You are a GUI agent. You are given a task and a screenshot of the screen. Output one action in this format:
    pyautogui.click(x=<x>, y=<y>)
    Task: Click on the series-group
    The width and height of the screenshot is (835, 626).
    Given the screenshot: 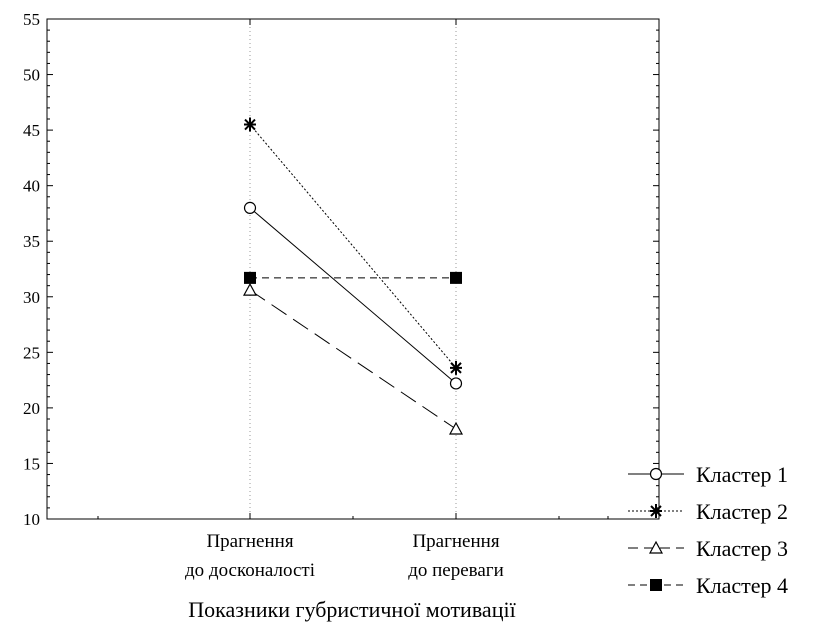 What is the action you would take?
    pyautogui.click(x=353, y=276)
    